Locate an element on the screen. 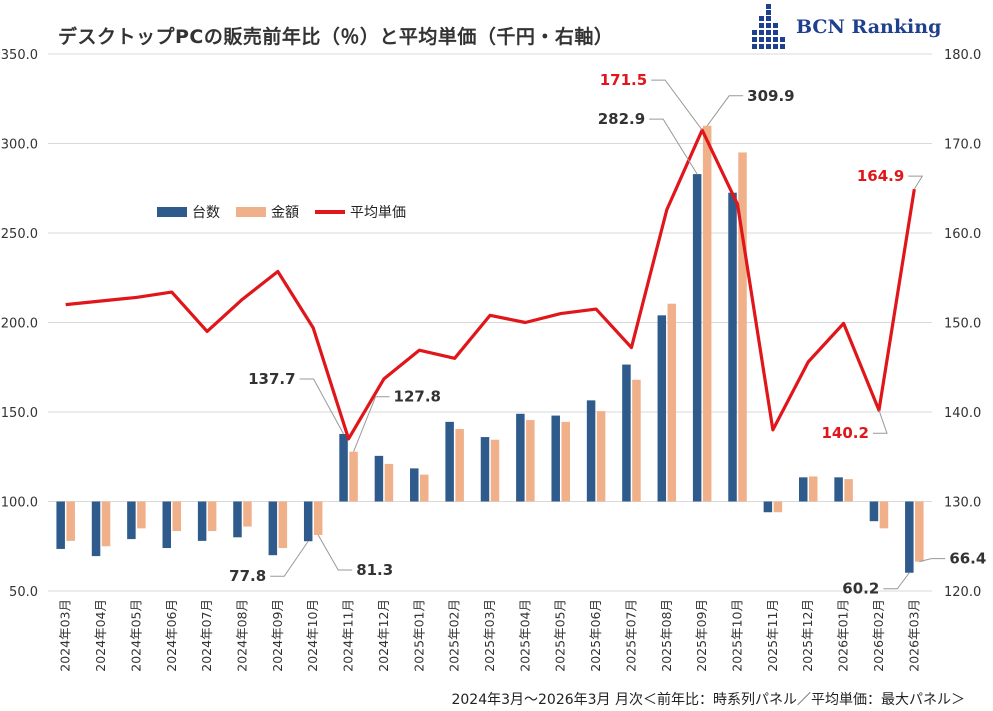 The image size is (993, 711). legend-swatch-units is located at coordinates (172, 212).